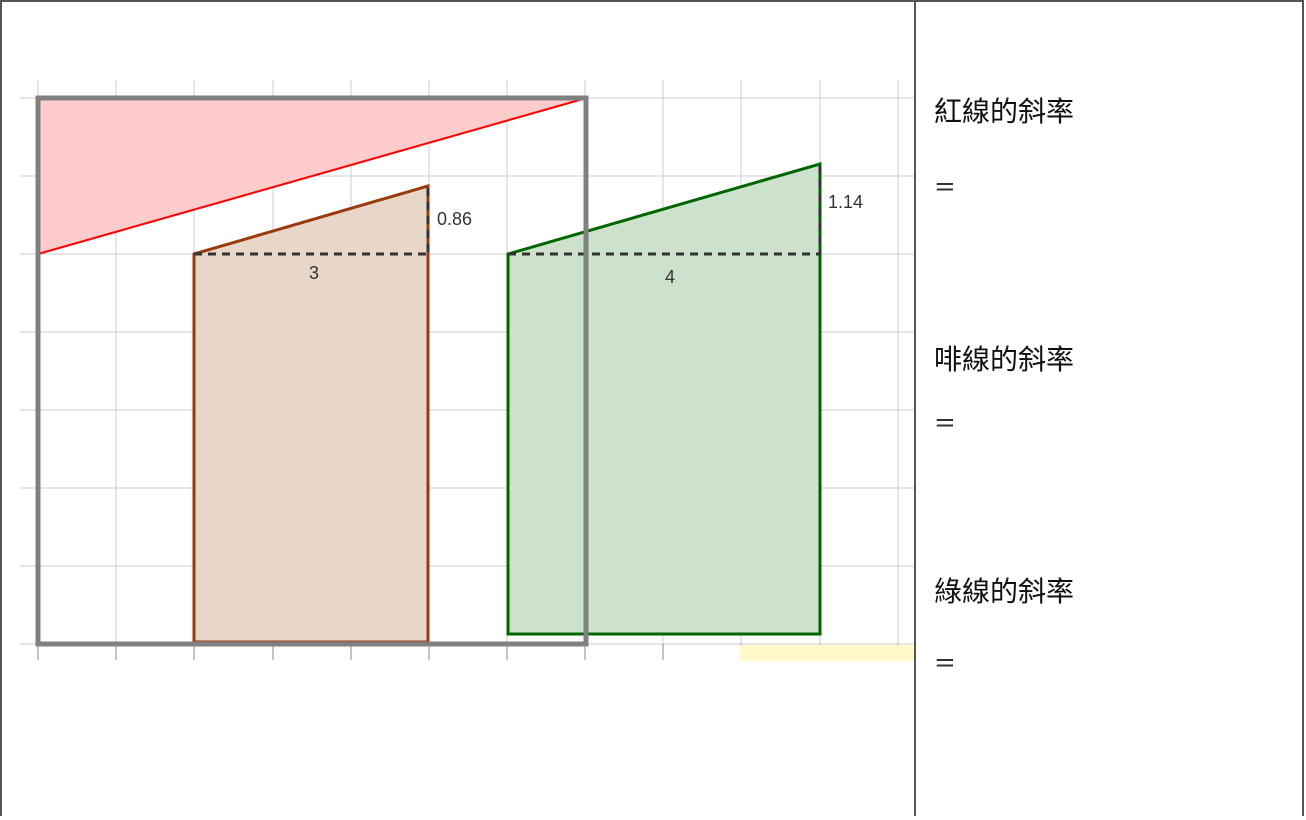 The image size is (1306, 820). I want to click on green-slope-label: 綠線的斜率, so click(1004, 591).